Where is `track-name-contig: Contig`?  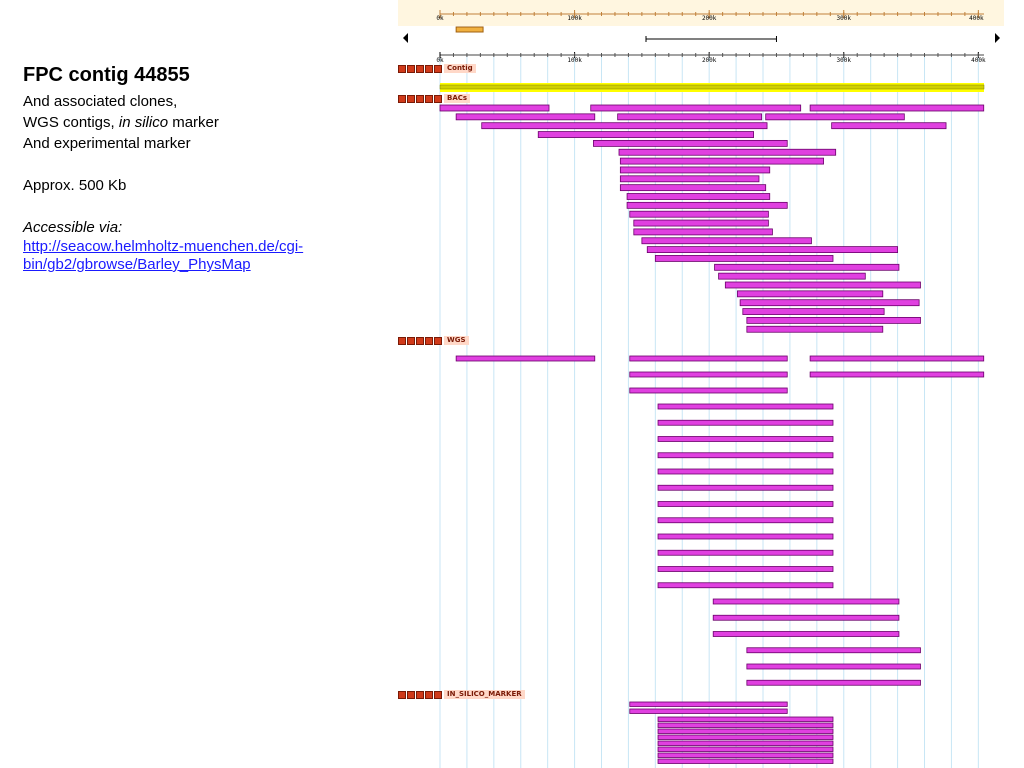 track-name-contig: Contig is located at coordinates (460, 68).